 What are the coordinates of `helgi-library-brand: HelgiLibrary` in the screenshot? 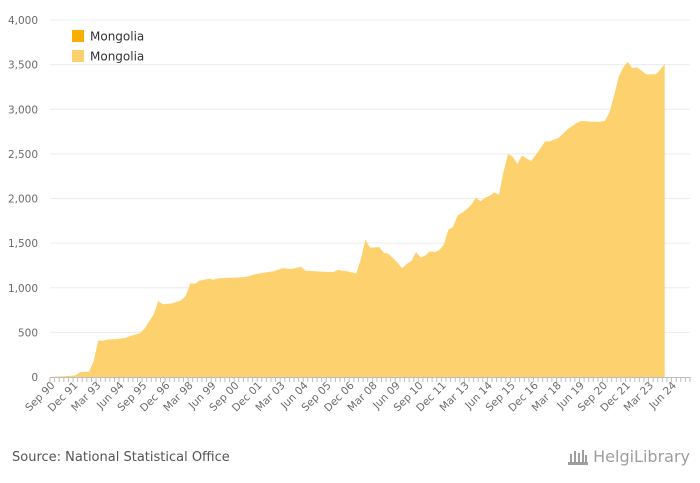 It's located at (628, 456).